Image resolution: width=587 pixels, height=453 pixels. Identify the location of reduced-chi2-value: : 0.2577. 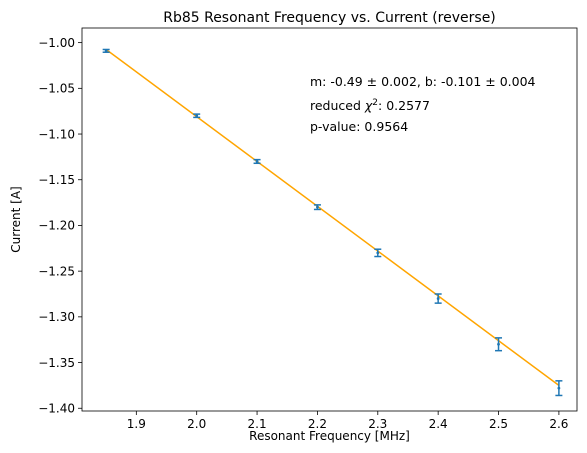
(404, 105).